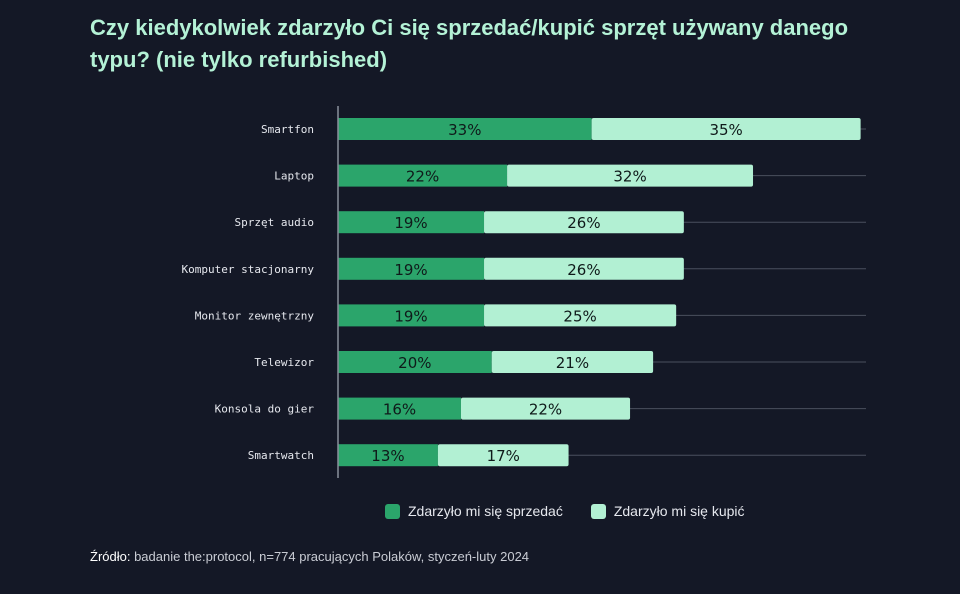 This screenshot has height=594, width=960. Describe the element at coordinates (265, 409) in the screenshot. I see `category-label: Konsola do gier` at that location.